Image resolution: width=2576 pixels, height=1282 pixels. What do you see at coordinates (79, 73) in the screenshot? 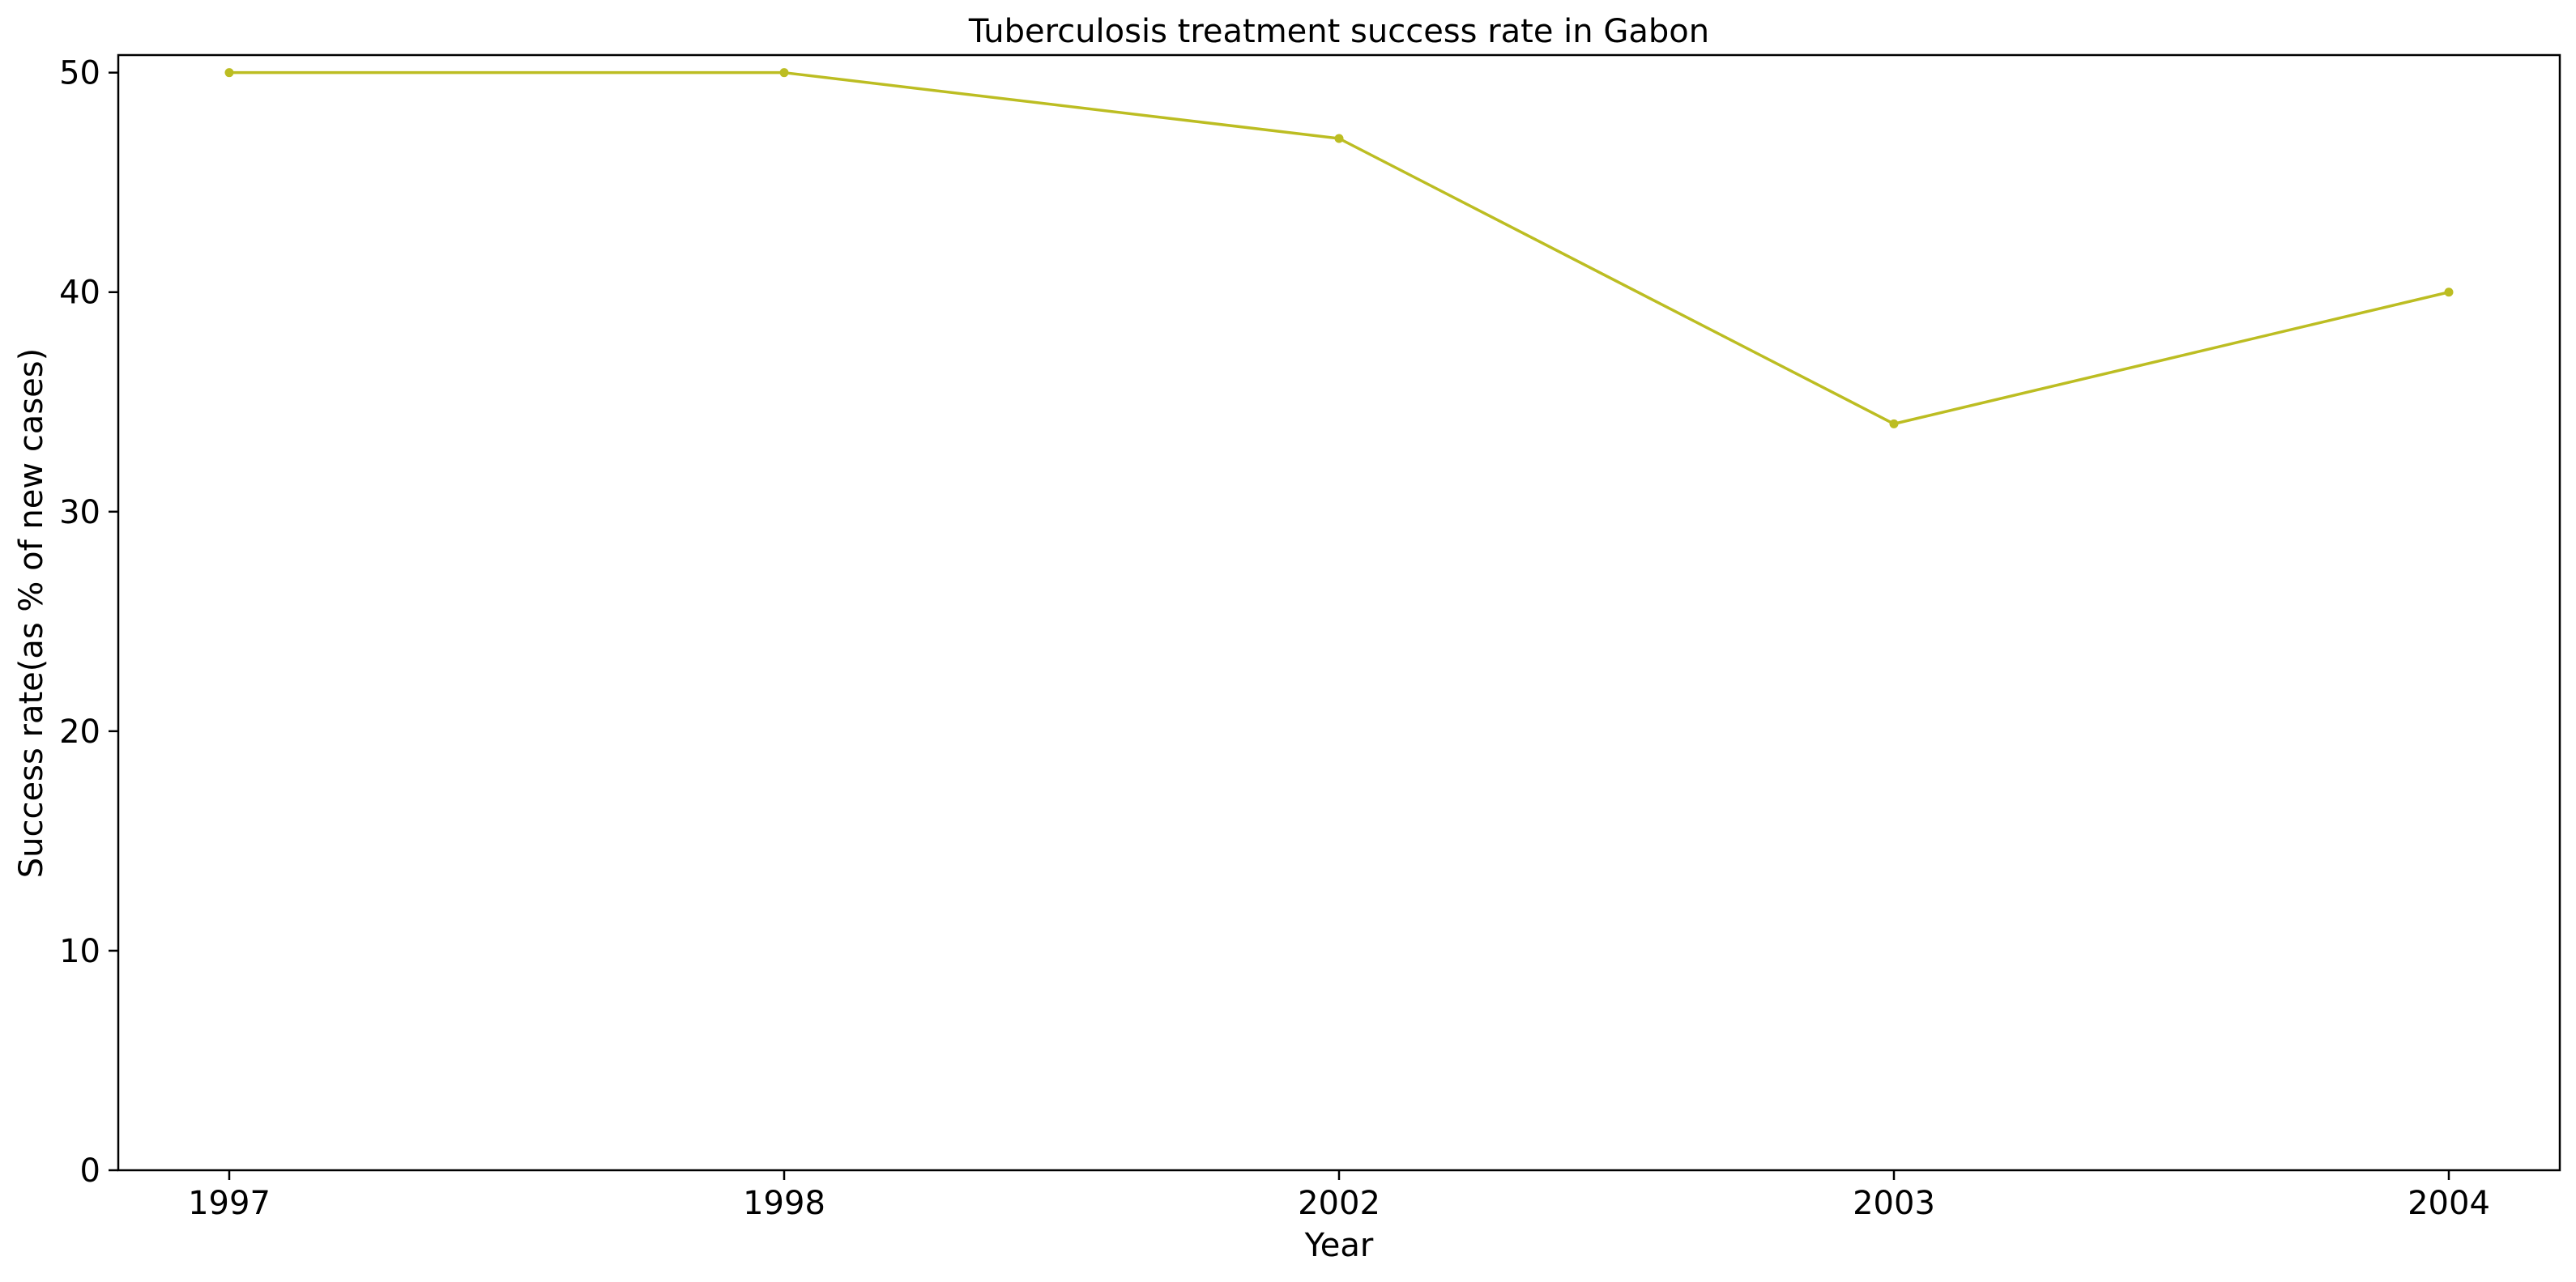
I see `y-tick-label: 50` at bounding box center [79, 73].